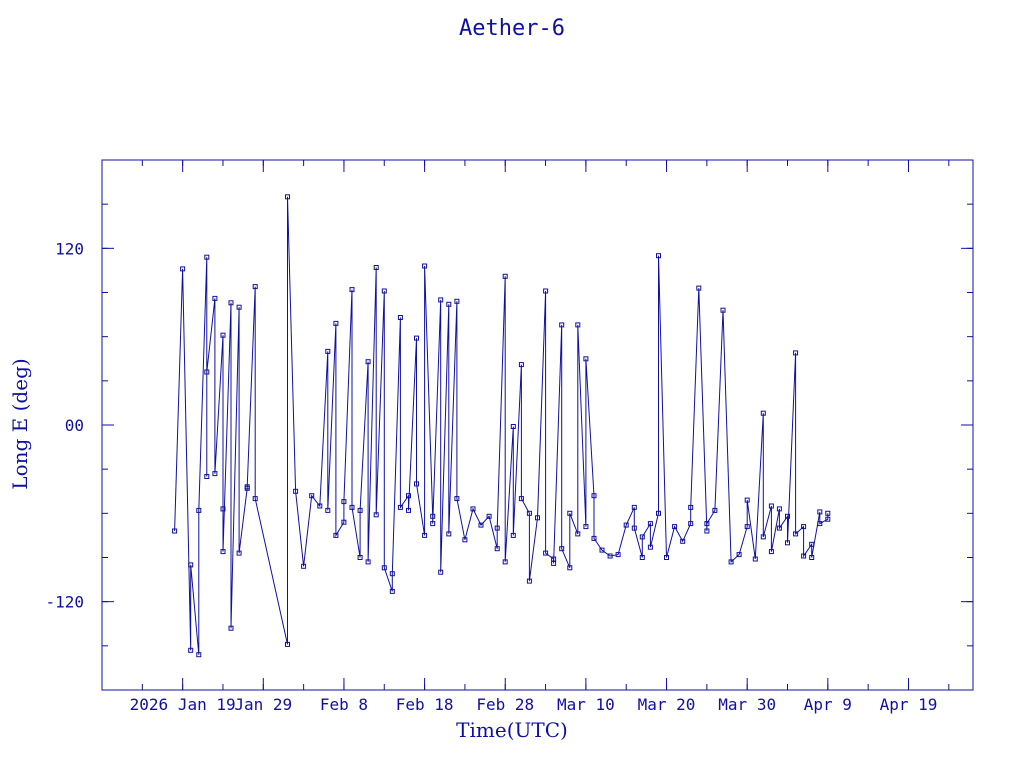 The width and height of the screenshot is (1024, 768). What do you see at coordinates (183, 704) in the screenshot?
I see `x-tick-label: 2026 Jan 19` at bounding box center [183, 704].